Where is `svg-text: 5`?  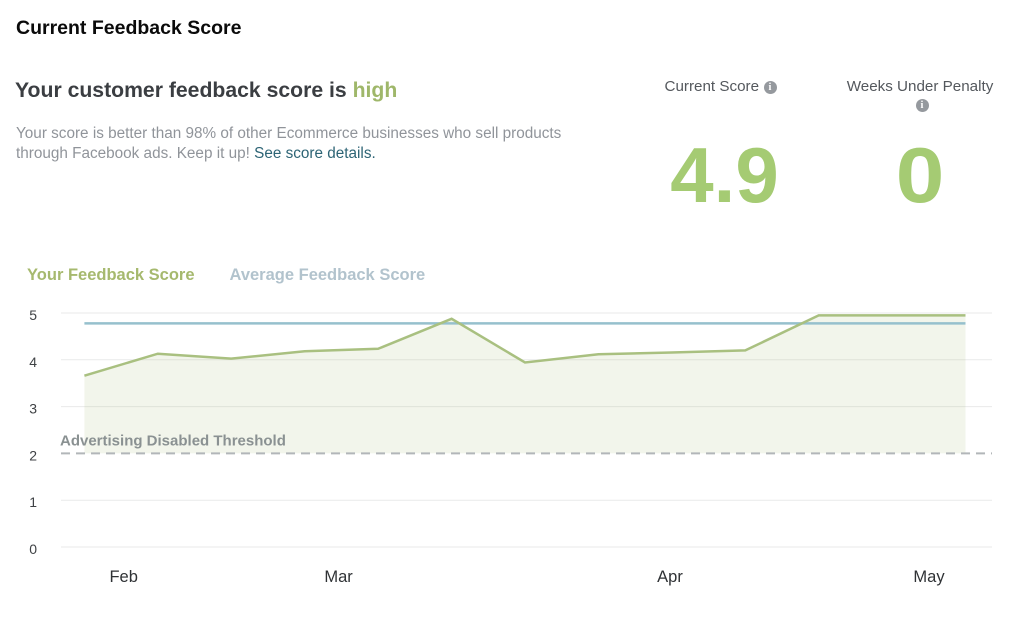
svg-text: 5 is located at coordinates (33, 315).